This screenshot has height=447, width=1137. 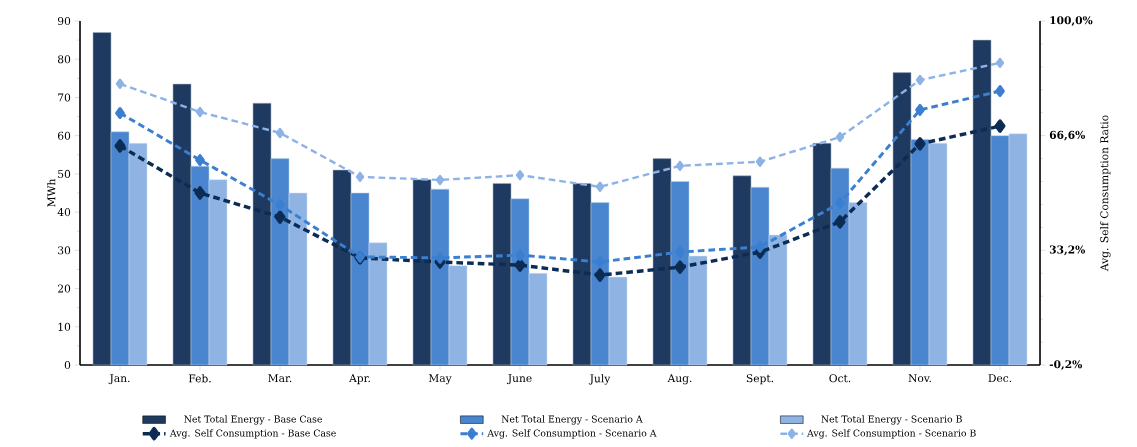 I want to click on y-tick-label: 90, so click(x=64, y=21).